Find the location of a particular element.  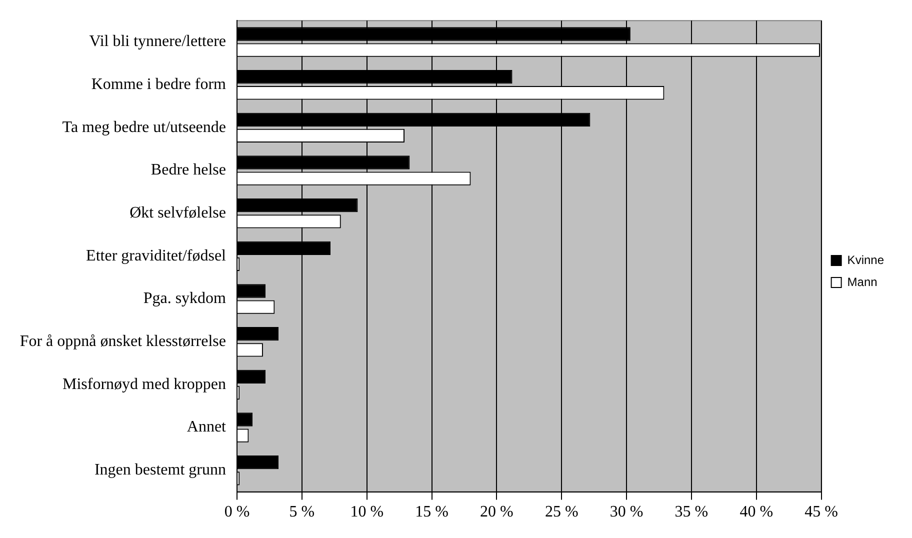

legend-label: Mann is located at coordinates (862, 281).